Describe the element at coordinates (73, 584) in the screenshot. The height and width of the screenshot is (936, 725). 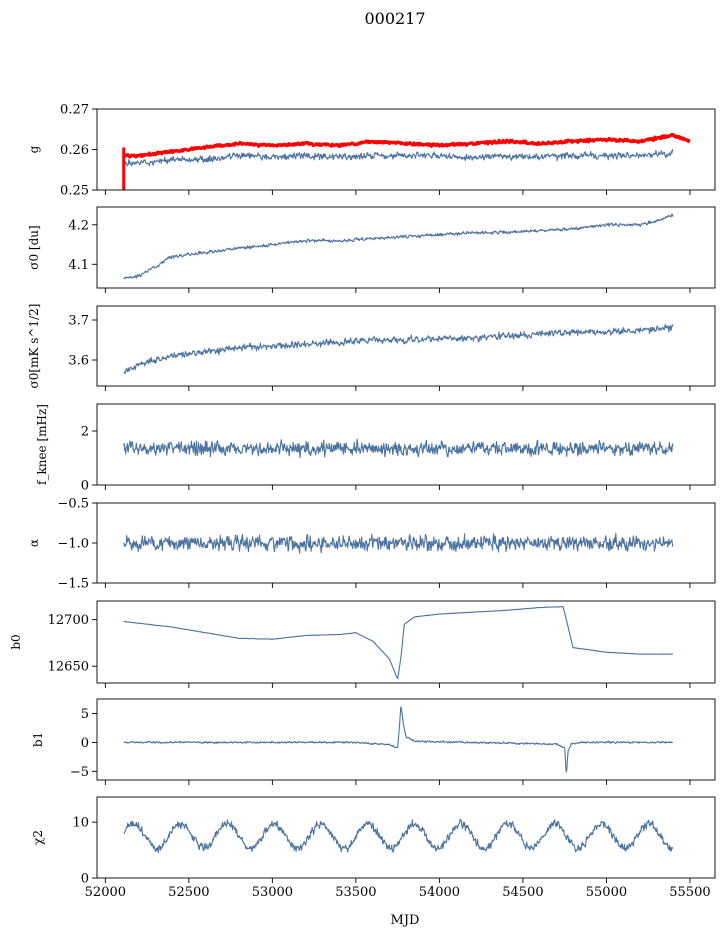
I see `y-tick-label: −1.5` at that location.